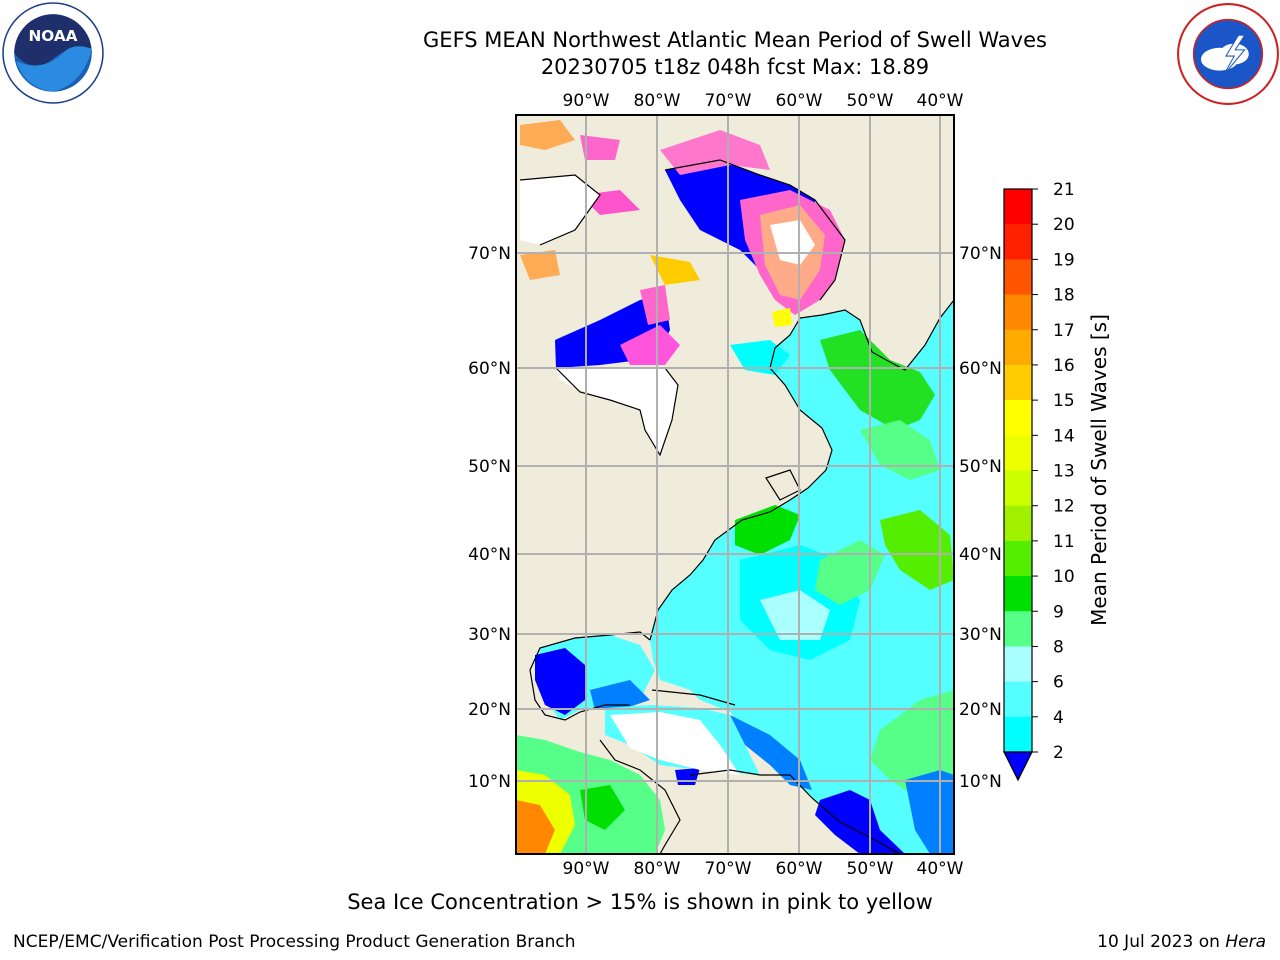 The width and height of the screenshot is (1280, 960). I want to click on lat-label-left: 10°N, so click(489, 782).